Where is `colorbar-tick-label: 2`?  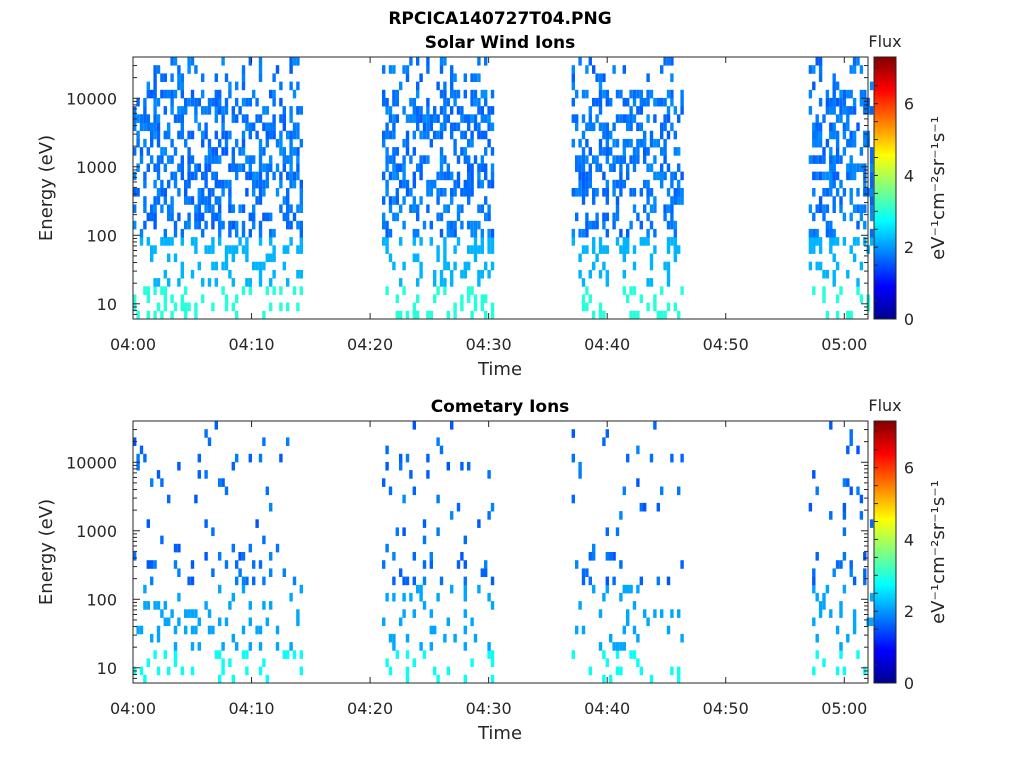 colorbar-tick-label: 2 is located at coordinates (909, 611).